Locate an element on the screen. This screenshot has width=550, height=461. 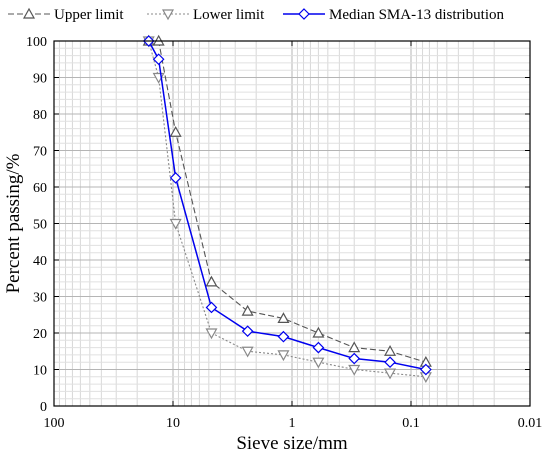
legend-item-3: Median SMA-13 distribution is located at coordinates (393, 15).